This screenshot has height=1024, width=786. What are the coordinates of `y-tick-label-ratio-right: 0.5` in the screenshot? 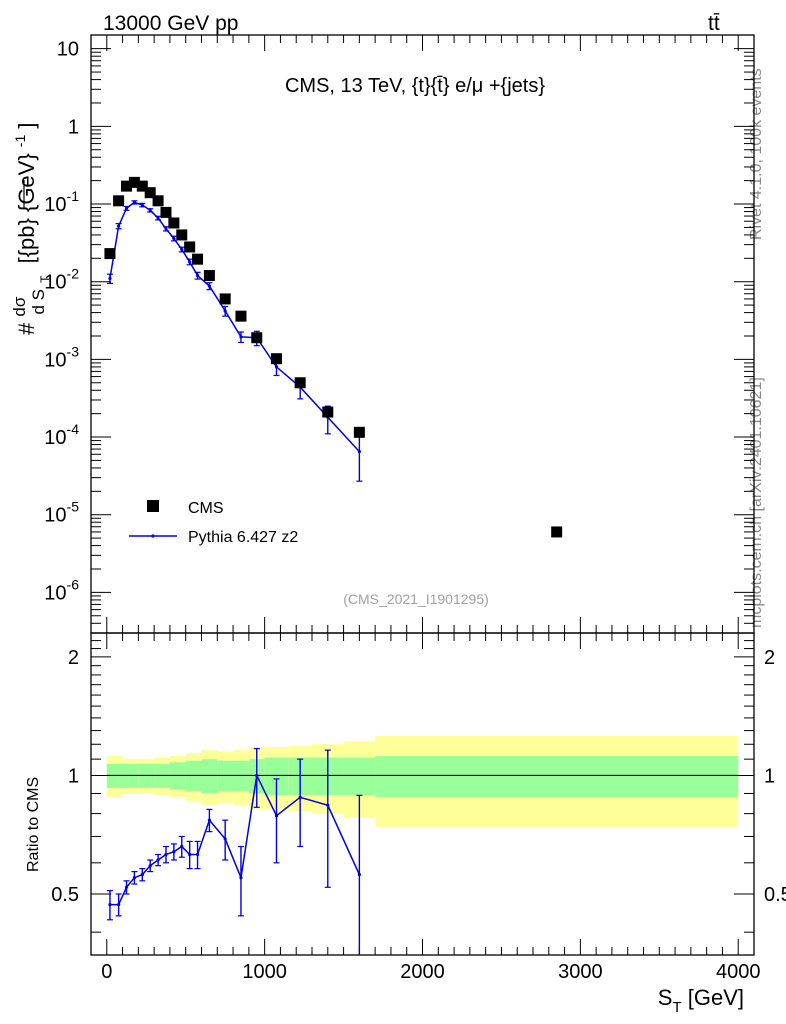 It's located at (775, 895).